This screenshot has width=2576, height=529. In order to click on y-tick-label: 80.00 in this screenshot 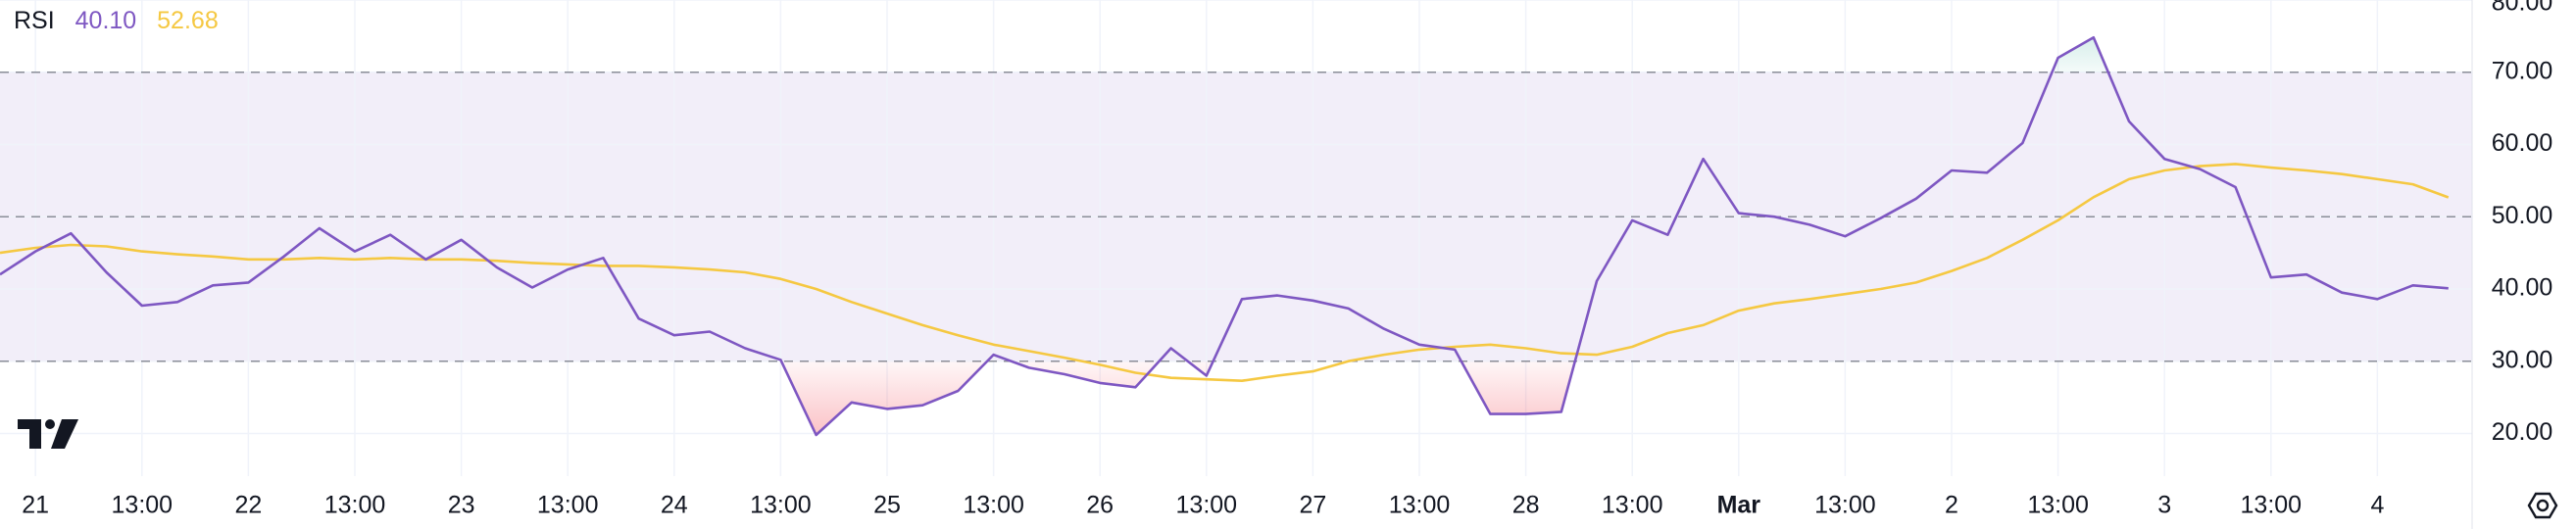, I will do `click(2522, 8)`.